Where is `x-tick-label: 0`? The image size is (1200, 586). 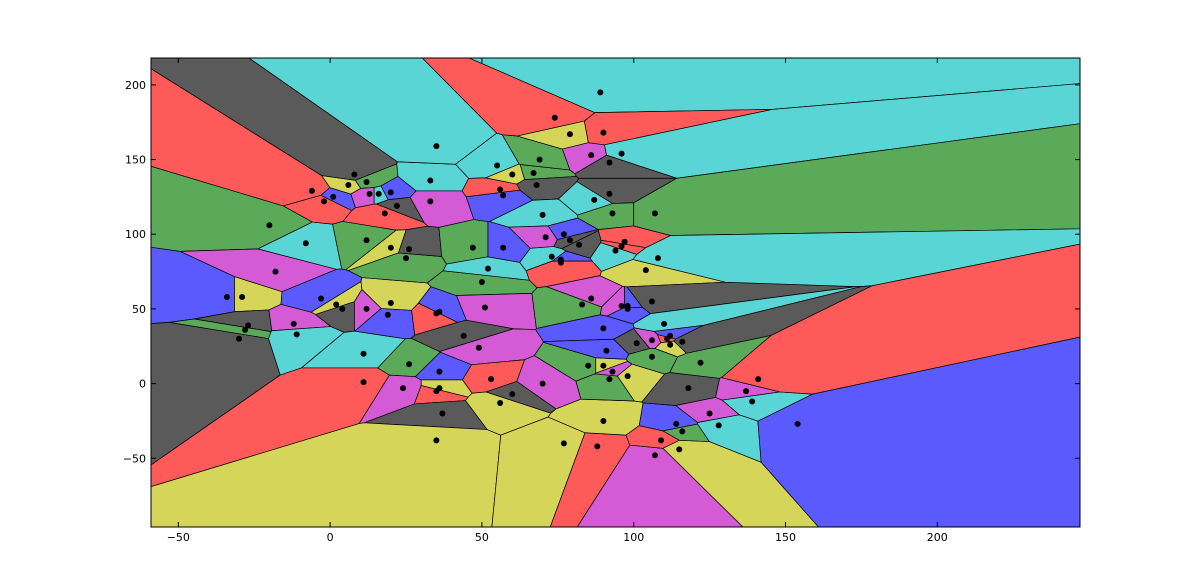
x-tick-label: 0 is located at coordinates (330, 537).